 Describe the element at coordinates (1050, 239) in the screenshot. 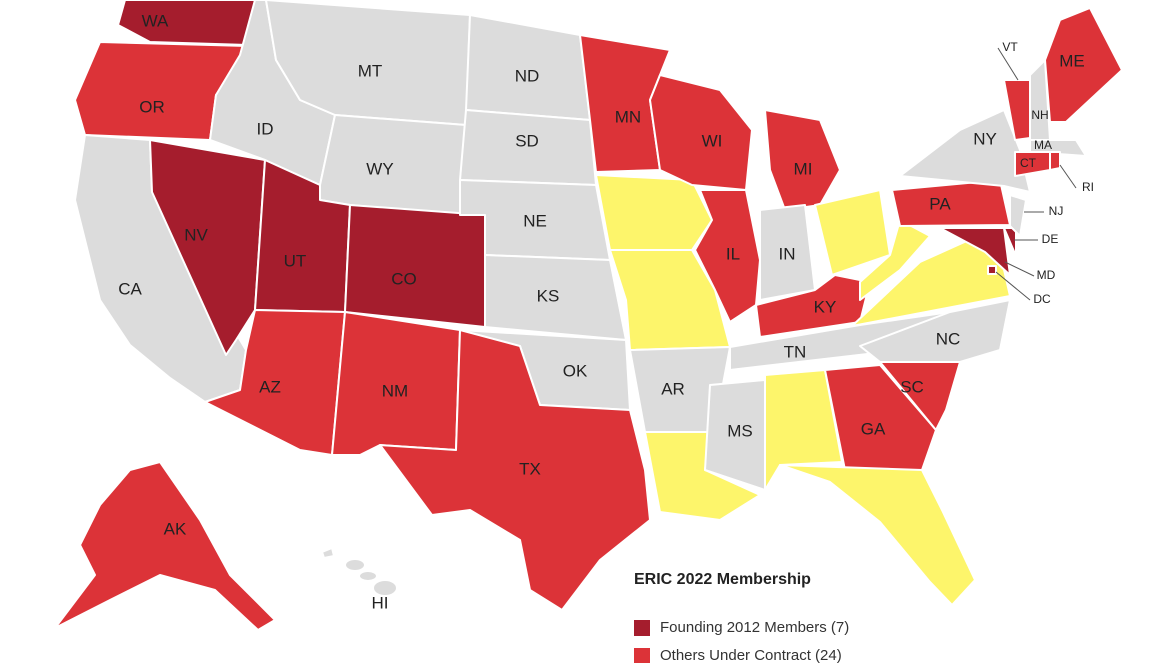

I see `state-label: DE` at that location.